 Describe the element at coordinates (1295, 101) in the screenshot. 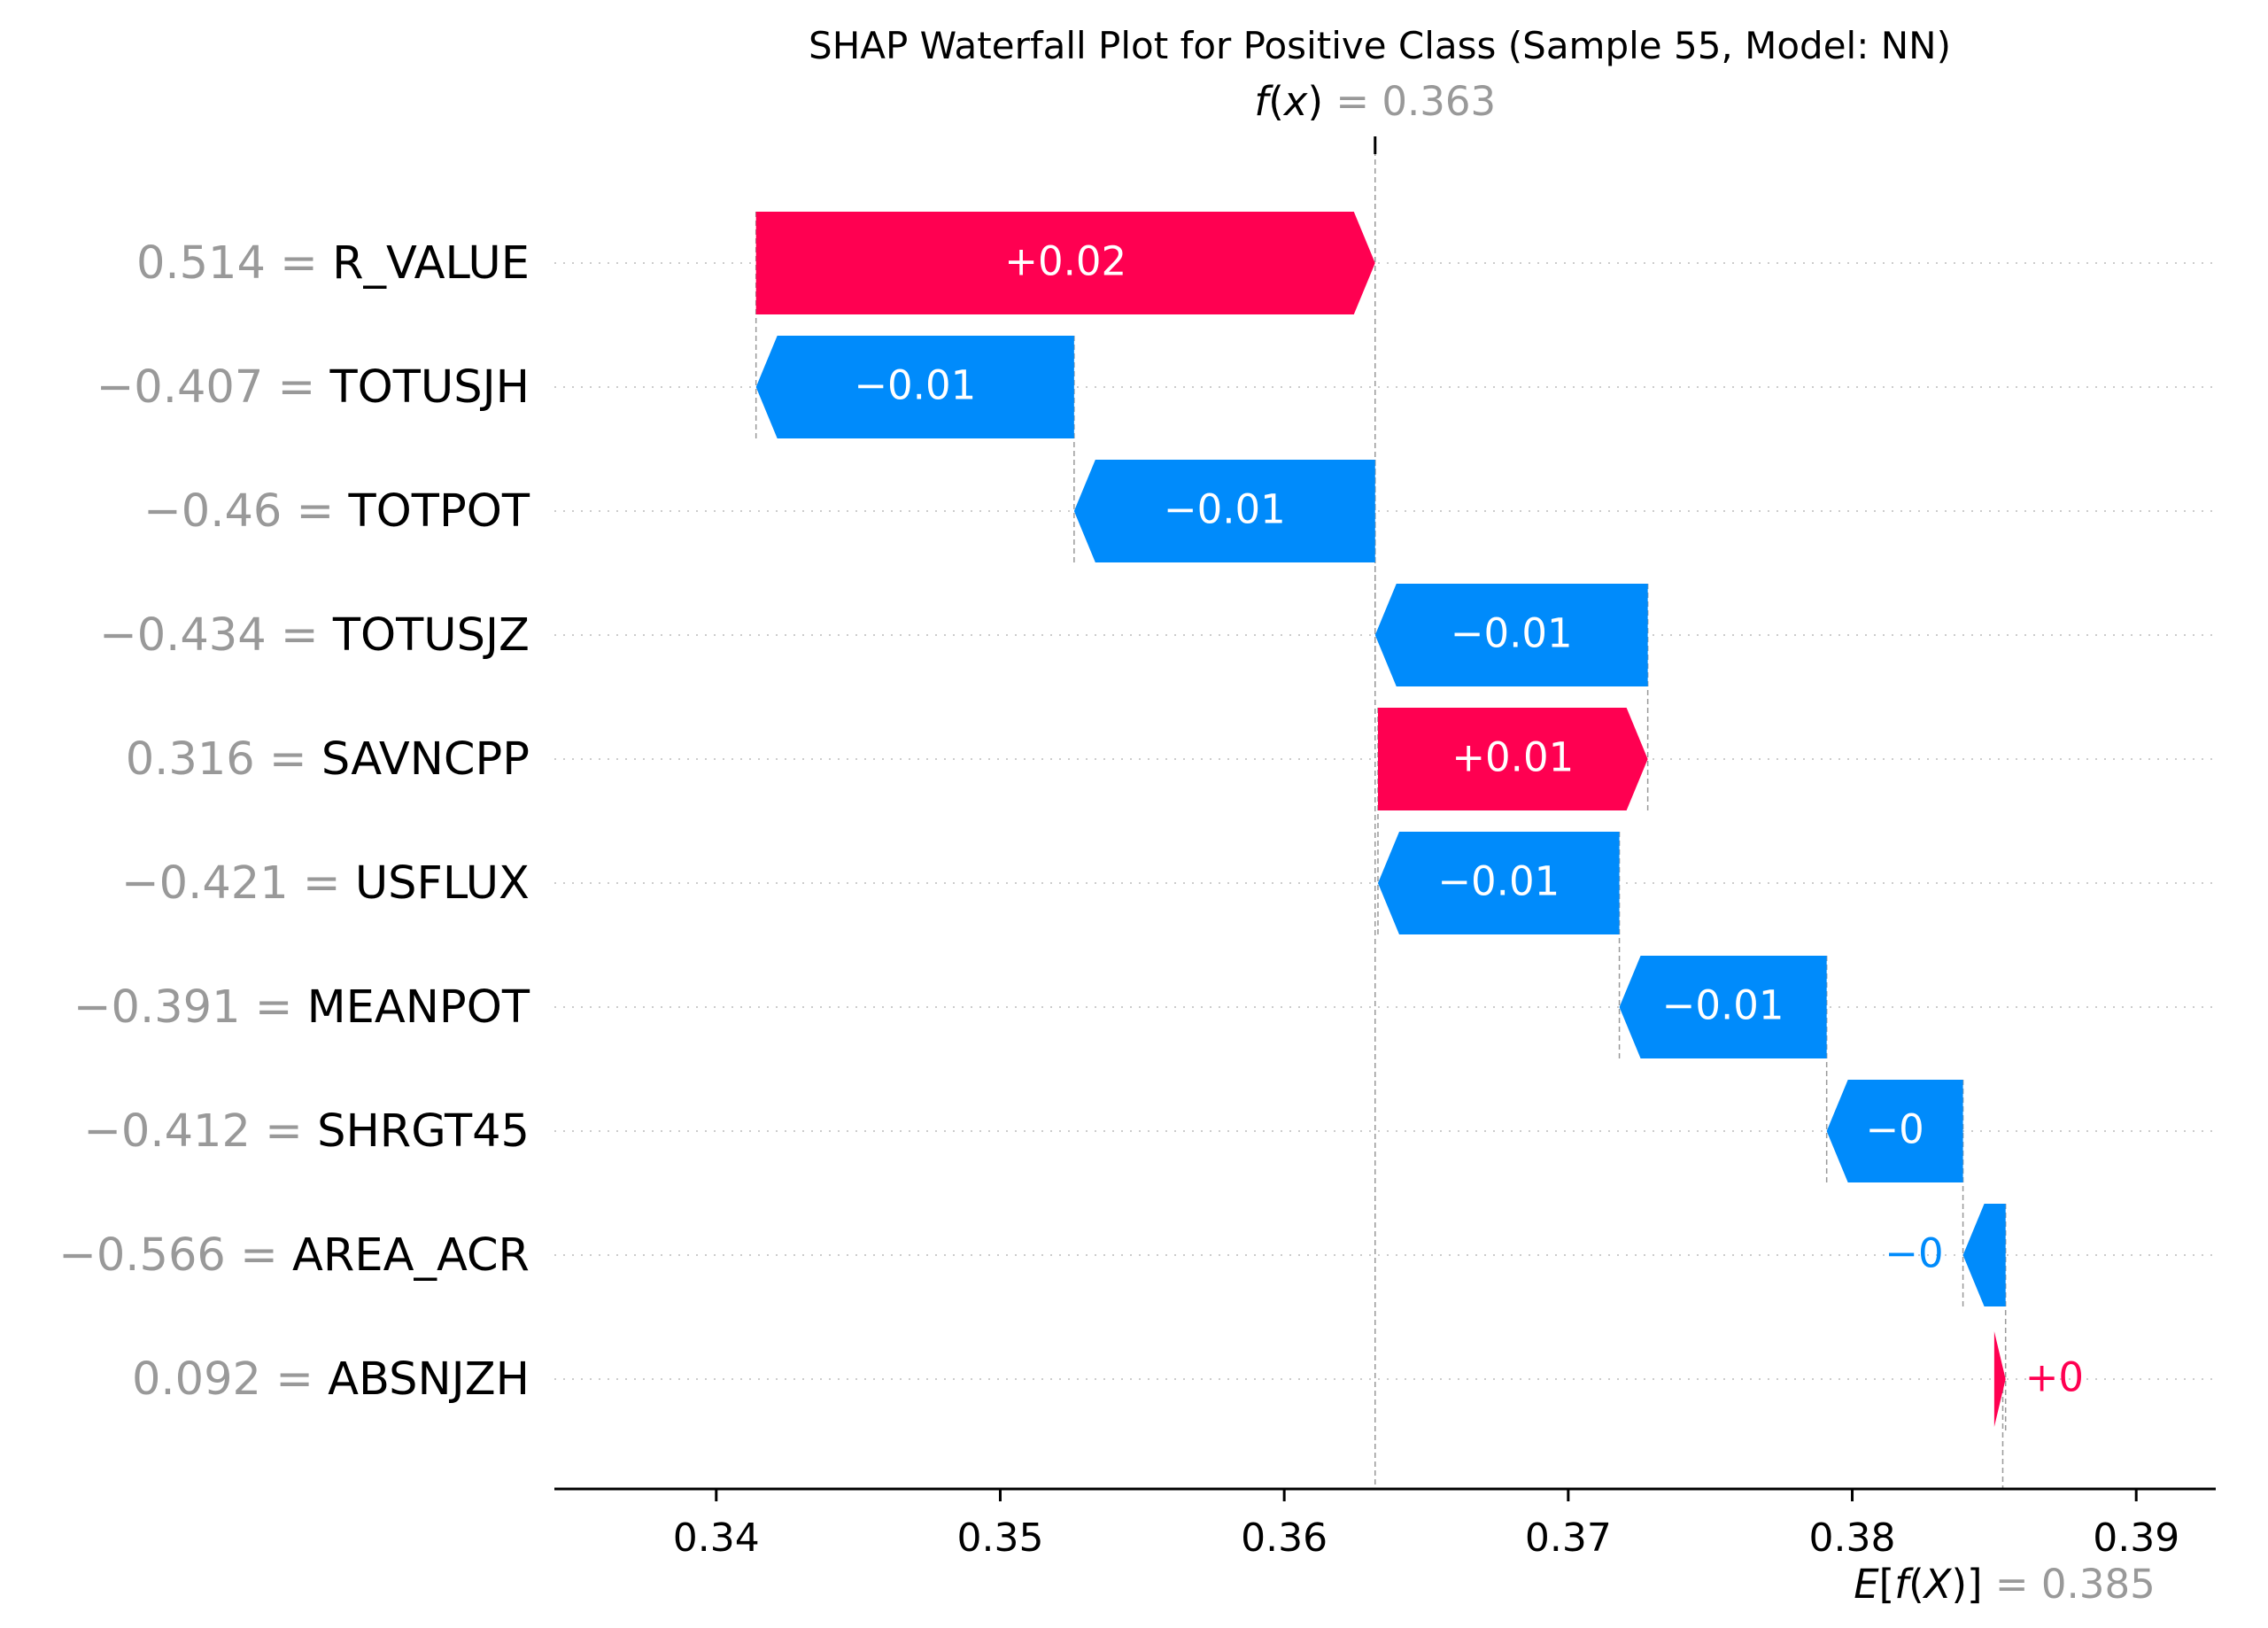

I see `fx-arg: x` at that location.